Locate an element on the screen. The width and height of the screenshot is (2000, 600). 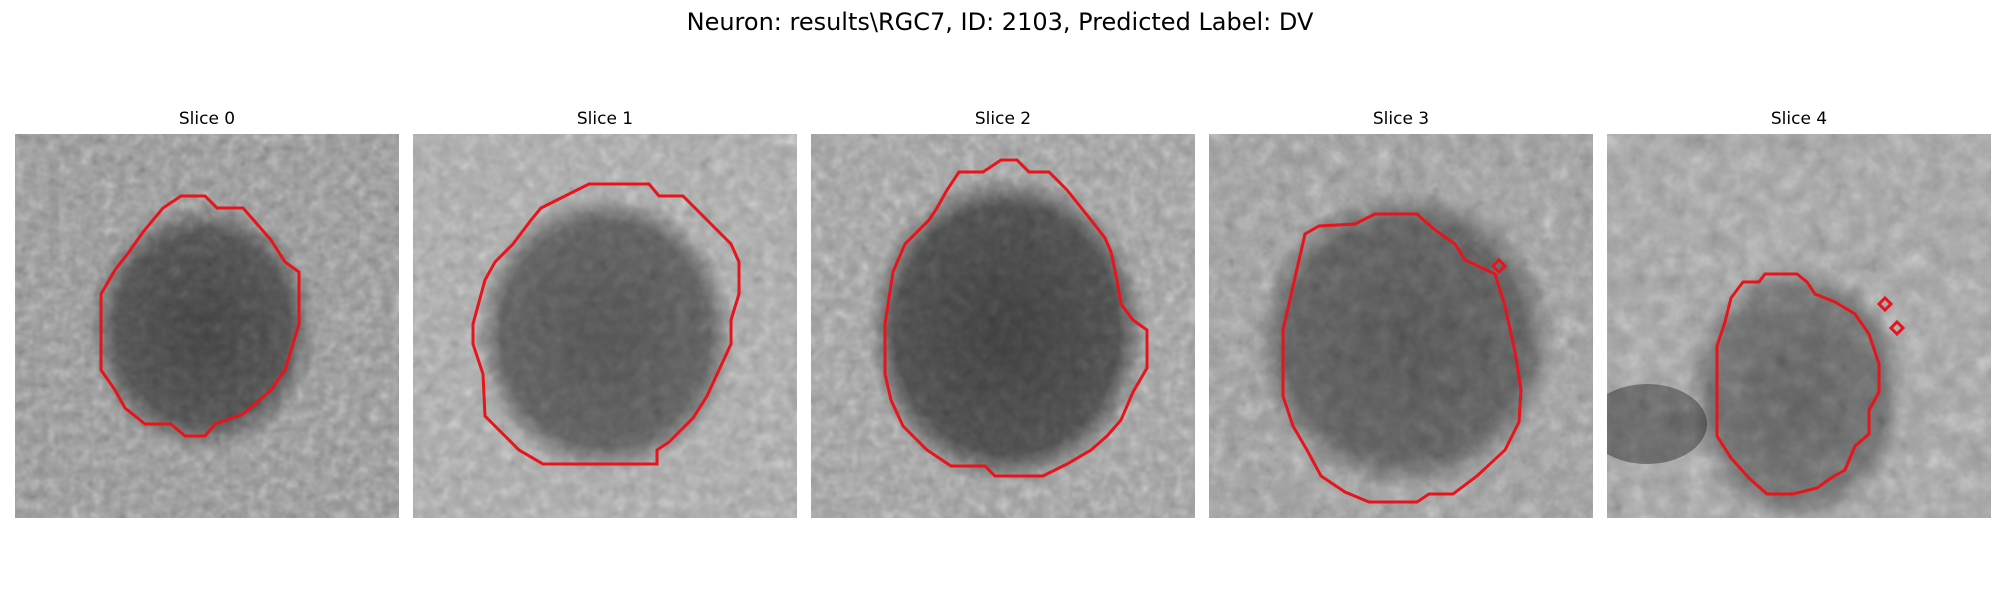
slice-panel-1: Slice 1 is located at coordinates (605, 313).